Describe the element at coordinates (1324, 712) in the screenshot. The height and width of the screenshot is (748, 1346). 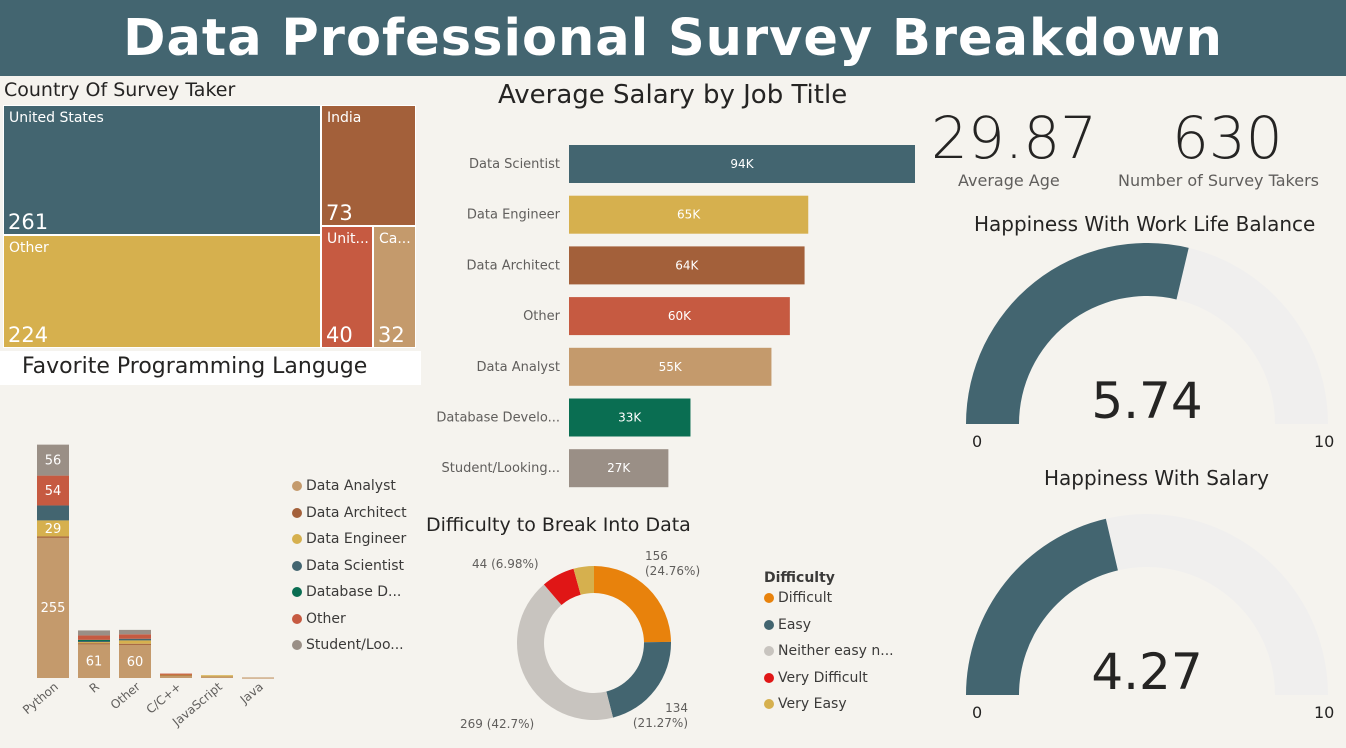
I see `salary-gauge-max: 10` at that location.